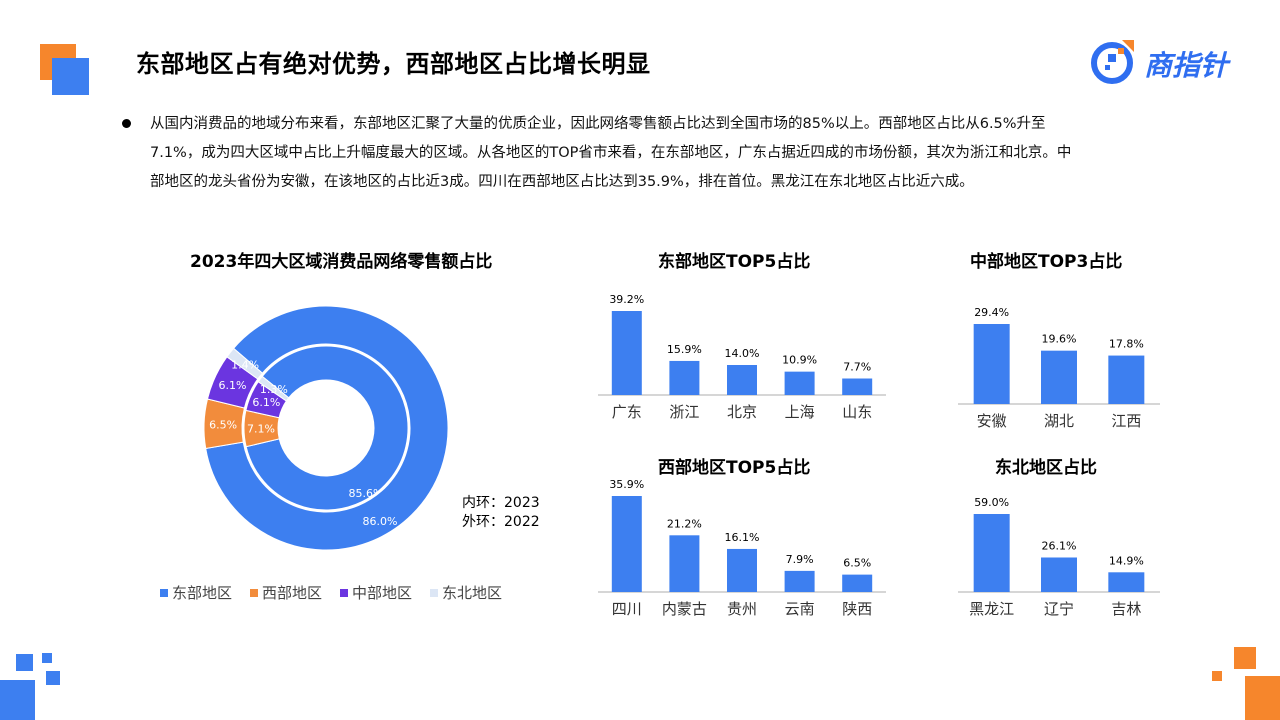 This screenshot has height=720, width=1280. I want to click on donut-data-label: 6.5%, so click(223, 424).